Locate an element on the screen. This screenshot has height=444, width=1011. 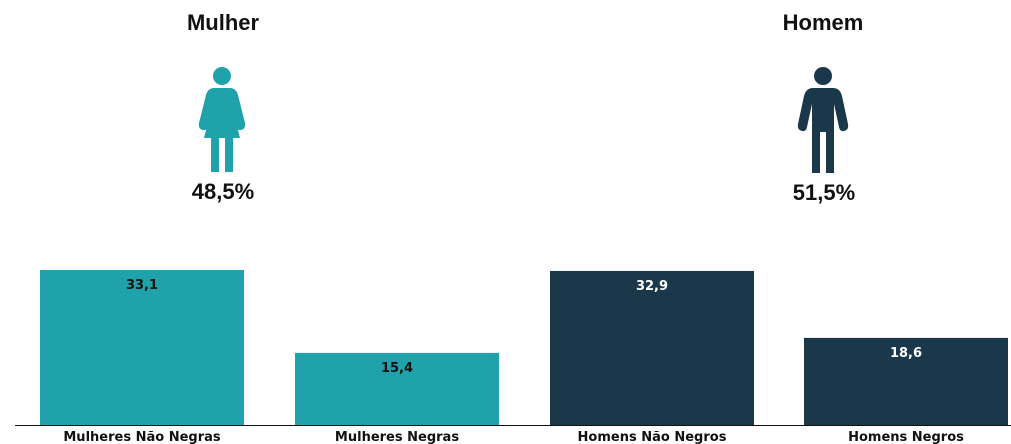
category-label-2: Mulheres Negras is located at coordinates (397, 437).